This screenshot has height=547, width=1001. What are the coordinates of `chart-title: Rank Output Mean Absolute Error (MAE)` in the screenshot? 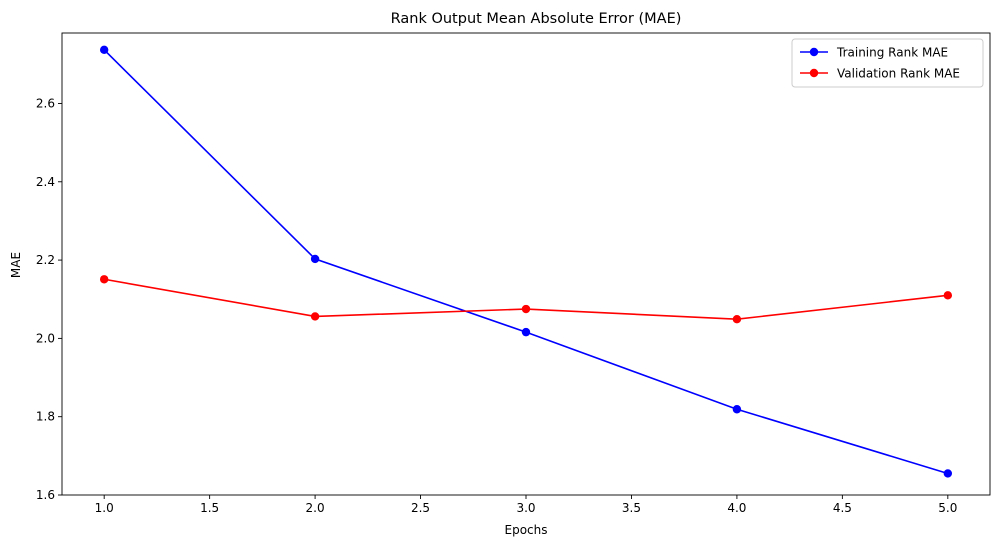 It's located at (536, 19).